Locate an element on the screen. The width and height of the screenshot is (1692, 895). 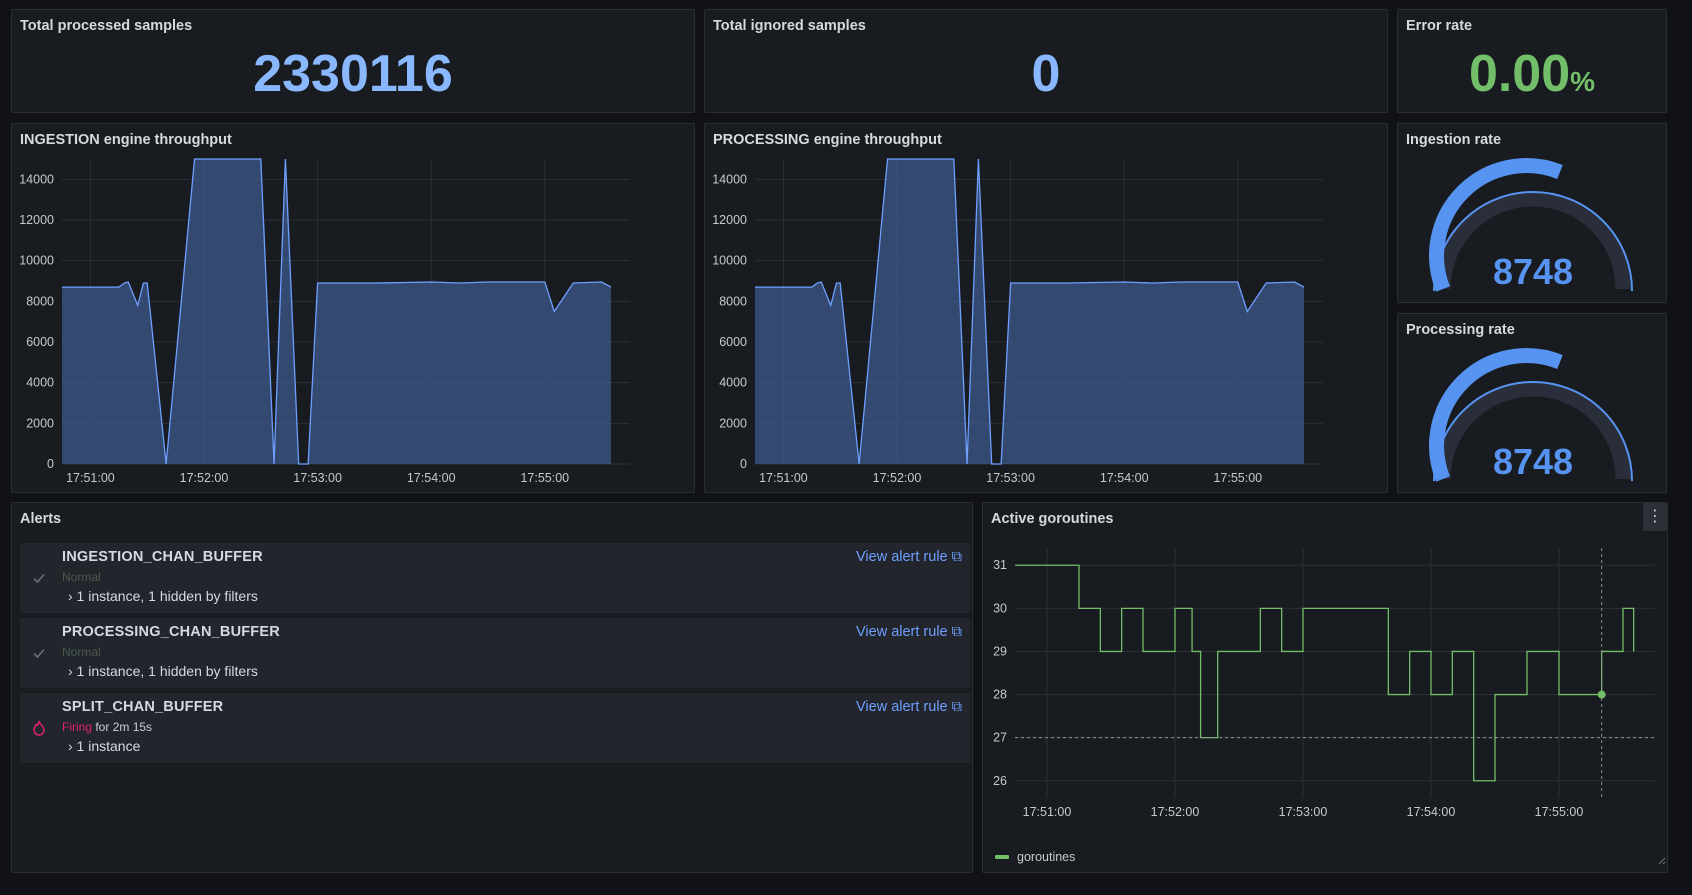
processing-rate-gauge: 8748 is located at coordinates (1531, 415).